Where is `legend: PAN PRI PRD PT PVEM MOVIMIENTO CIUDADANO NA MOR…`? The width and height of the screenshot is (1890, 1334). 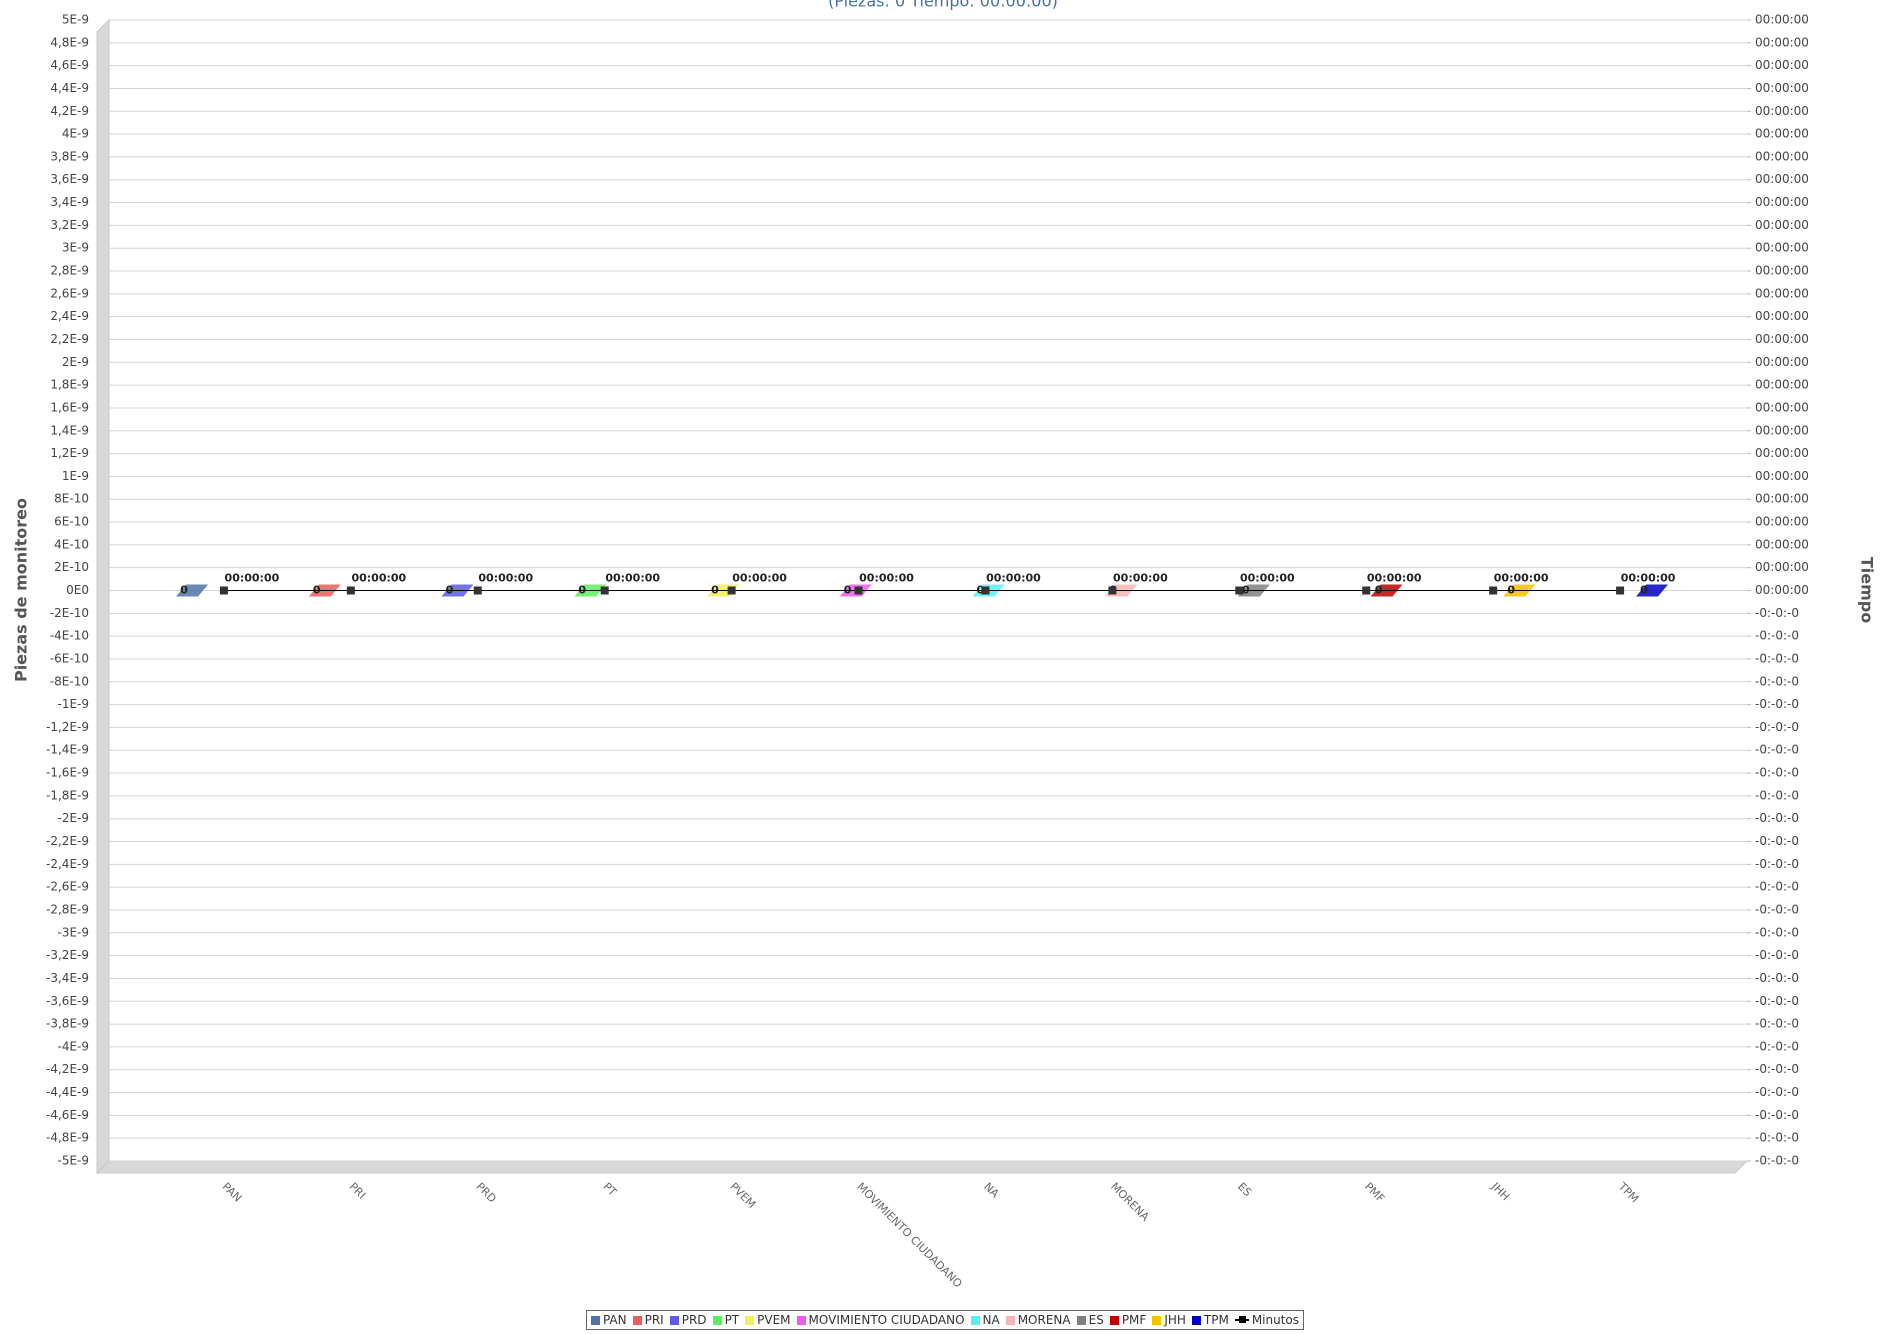
legend: PAN PRI PRD PT PVEM MOVIMIENTO CIUDADANO NA MOR… is located at coordinates (945, 1320).